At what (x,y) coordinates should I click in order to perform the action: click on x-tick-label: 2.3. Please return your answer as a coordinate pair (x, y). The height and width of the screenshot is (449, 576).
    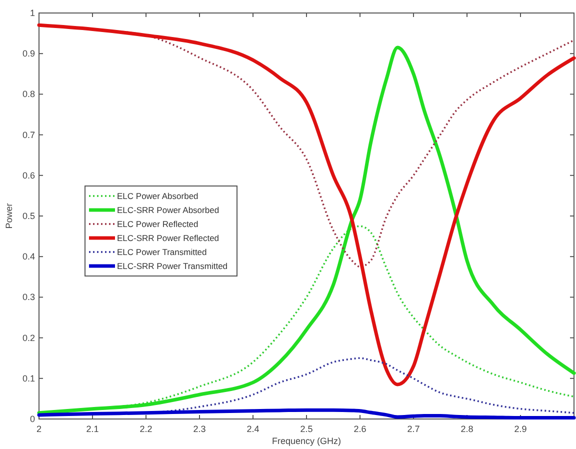
    Looking at the image, I should click on (199, 429).